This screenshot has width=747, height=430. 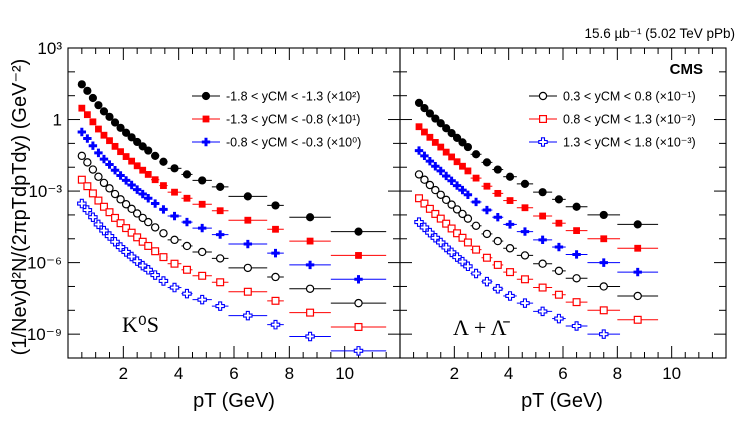 I want to click on legend-label: 0.8 < yCM < 1.3 (×10⁻²), so click(x=629, y=120).